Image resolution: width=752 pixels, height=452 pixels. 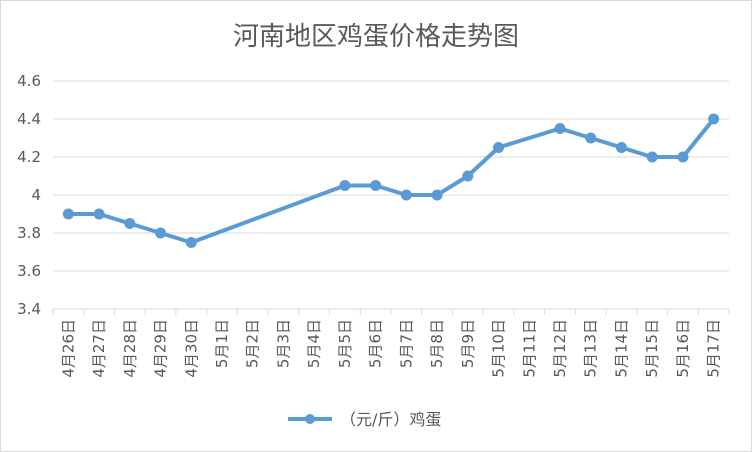 What do you see at coordinates (376, 343) in the screenshot?
I see `x-tick-label: 5月6日` at bounding box center [376, 343].